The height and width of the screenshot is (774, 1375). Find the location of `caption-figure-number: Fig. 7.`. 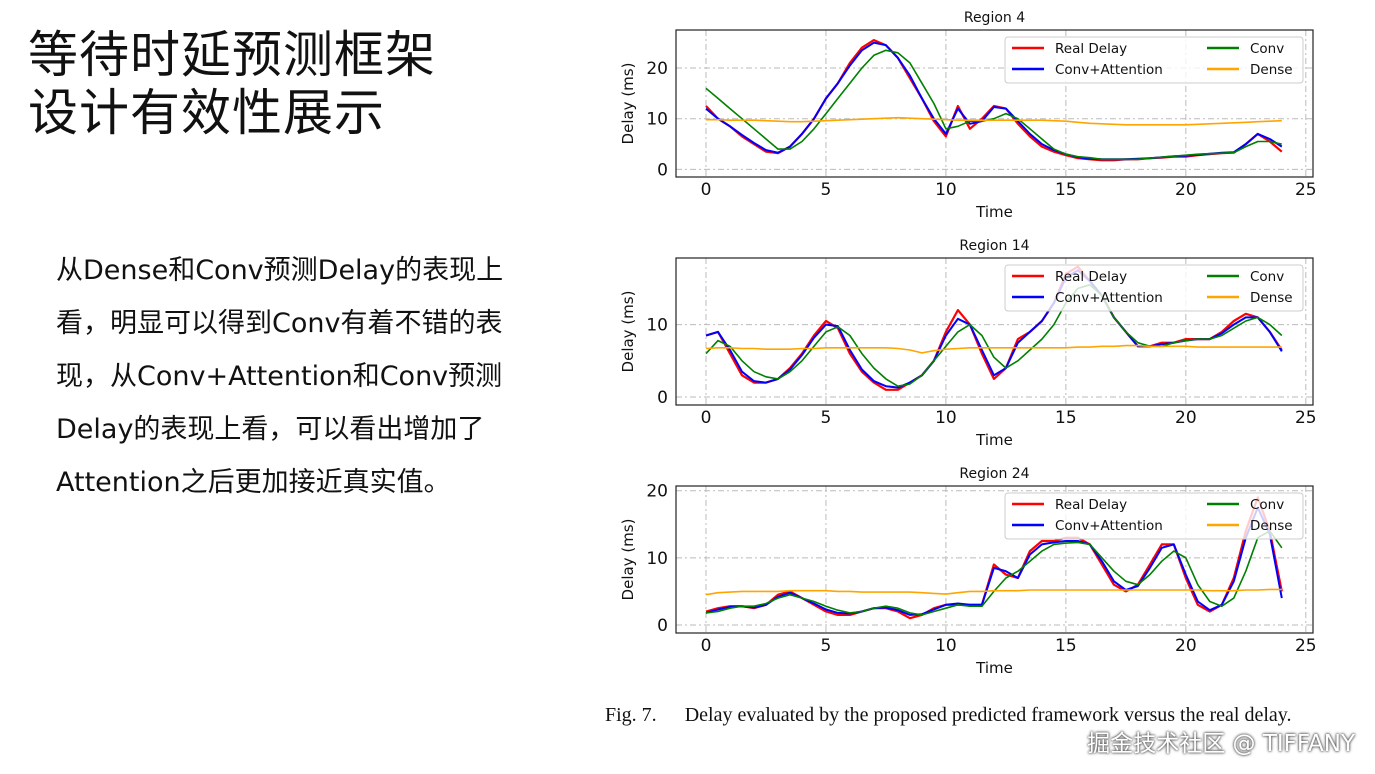

caption-figure-number: Fig. 7. is located at coordinates (631, 715).